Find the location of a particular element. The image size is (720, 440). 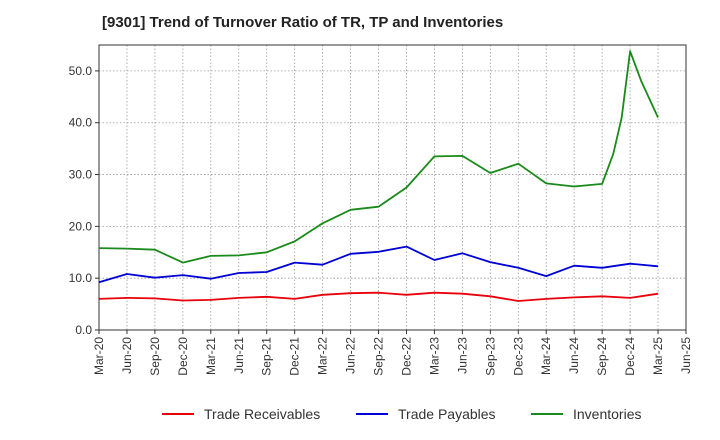

x-tick-label: Mar-21 is located at coordinates (211, 356).